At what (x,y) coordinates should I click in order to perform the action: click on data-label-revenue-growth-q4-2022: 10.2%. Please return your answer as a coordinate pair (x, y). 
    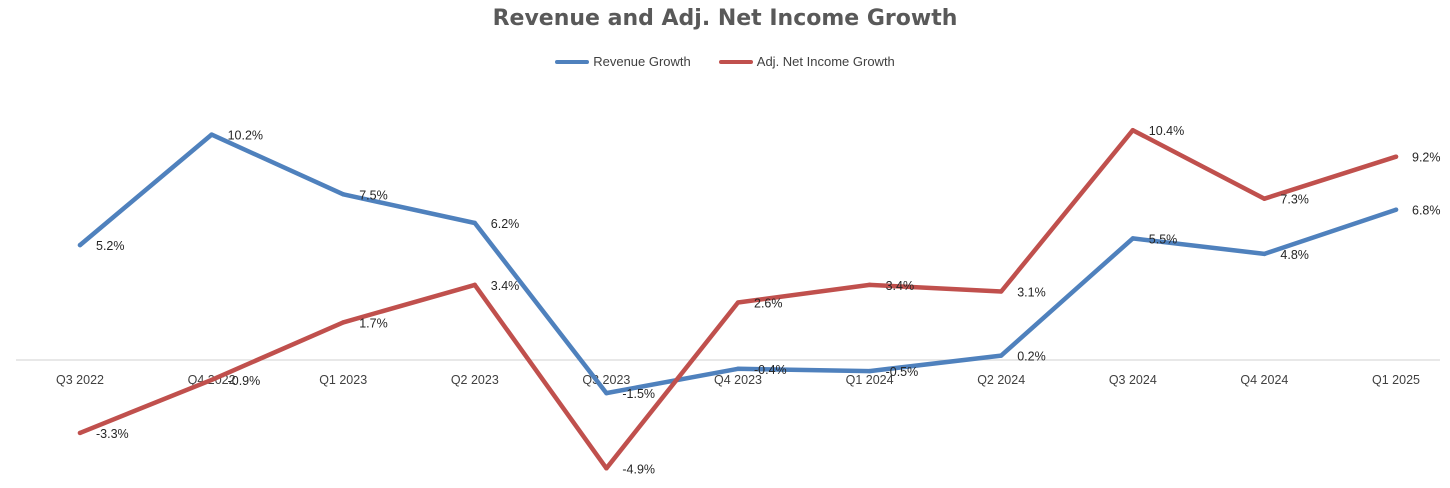
    Looking at the image, I should click on (245, 136).